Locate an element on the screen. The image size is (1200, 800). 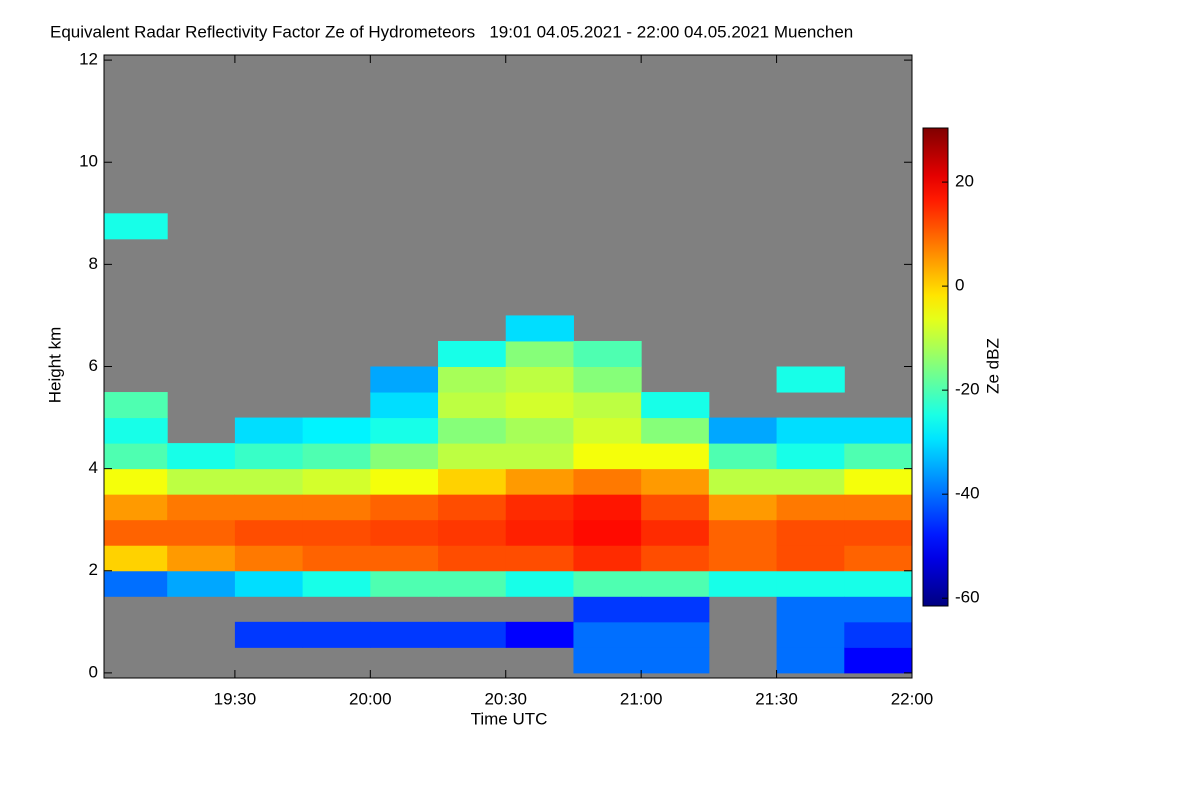
colorbar-tick-label: -60 is located at coordinates (967, 597).